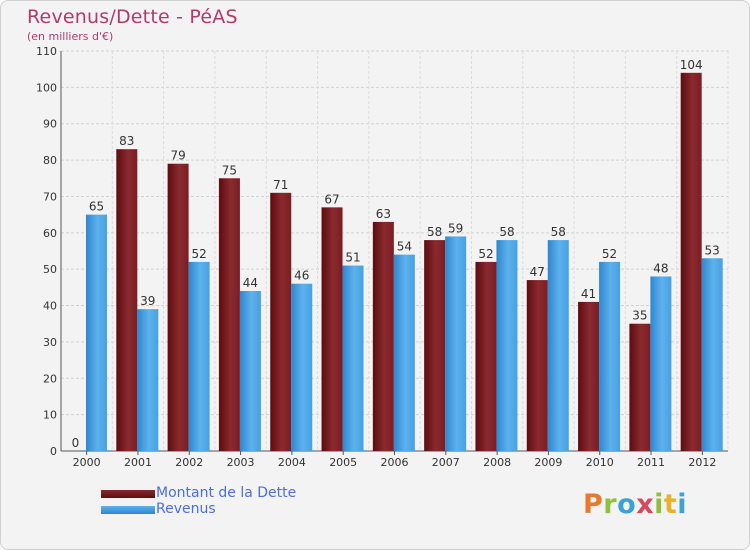 This screenshot has width=750, height=550. What do you see at coordinates (645, 504) in the screenshot?
I see `logo-letter: x` at bounding box center [645, 504].